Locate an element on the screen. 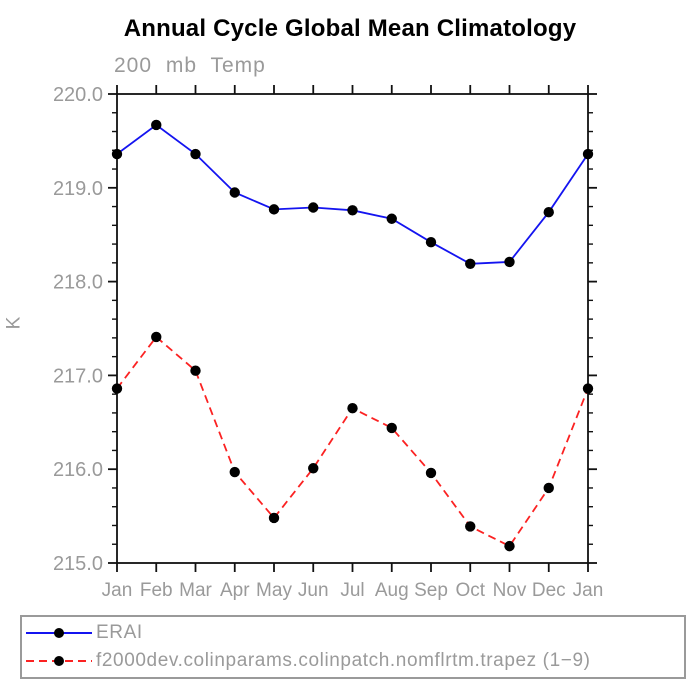 The image size is (700, 700). x-tick-label: Aug is located at coordinates (392, 590).